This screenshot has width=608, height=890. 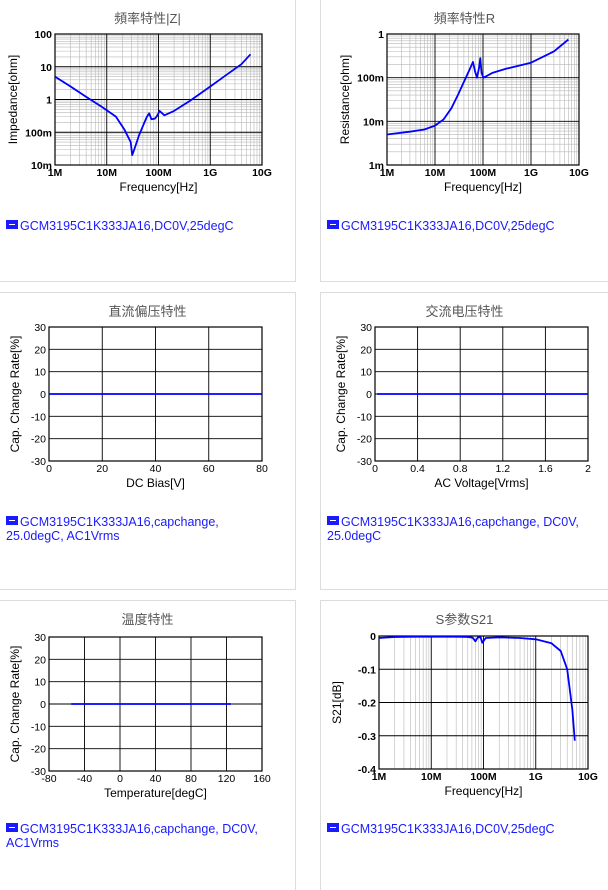 I want to click on x-axis-label: AC Voltage[Vrms], so click(x=481, y=483).